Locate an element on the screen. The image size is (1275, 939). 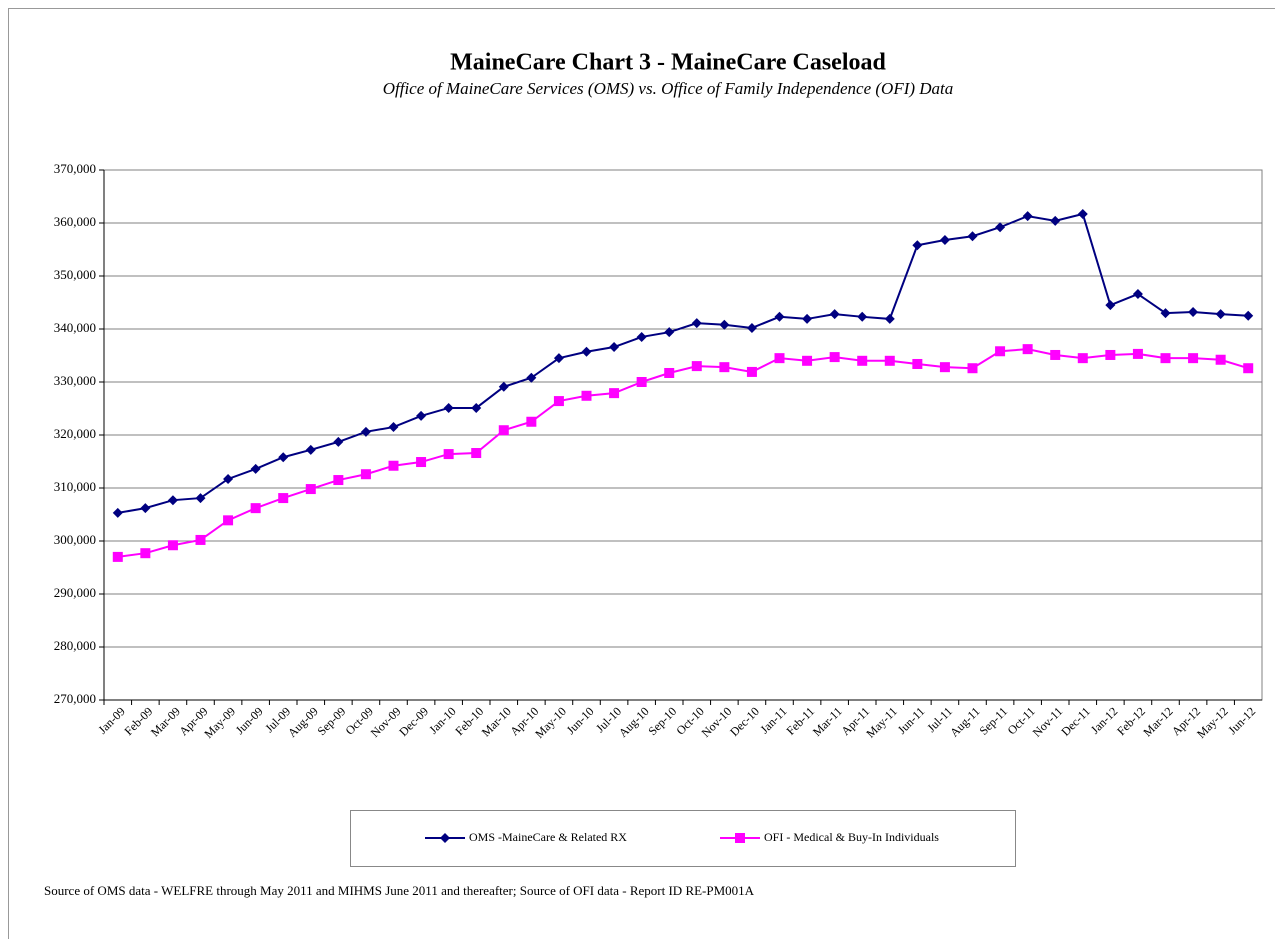
x-tick-label: Mar-12 is located at coordinates (1157, 721).